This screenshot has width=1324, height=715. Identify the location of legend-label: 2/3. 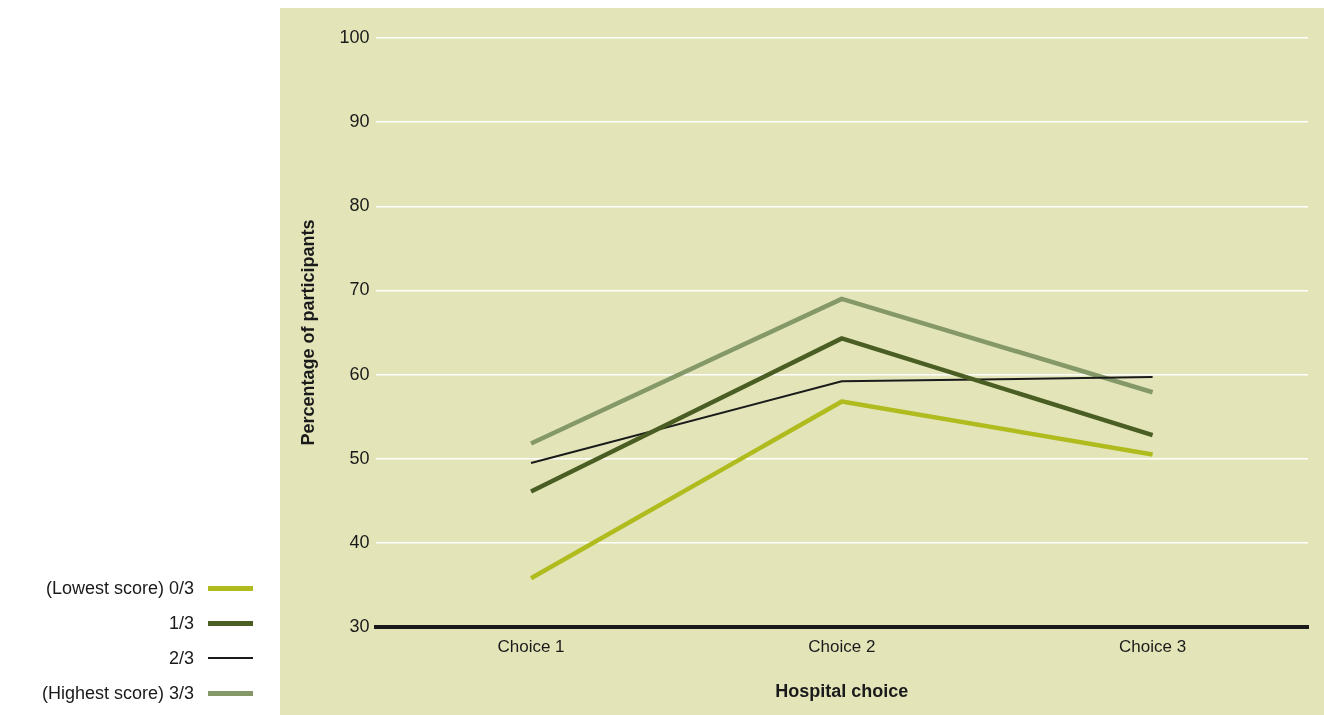
(181, 658).